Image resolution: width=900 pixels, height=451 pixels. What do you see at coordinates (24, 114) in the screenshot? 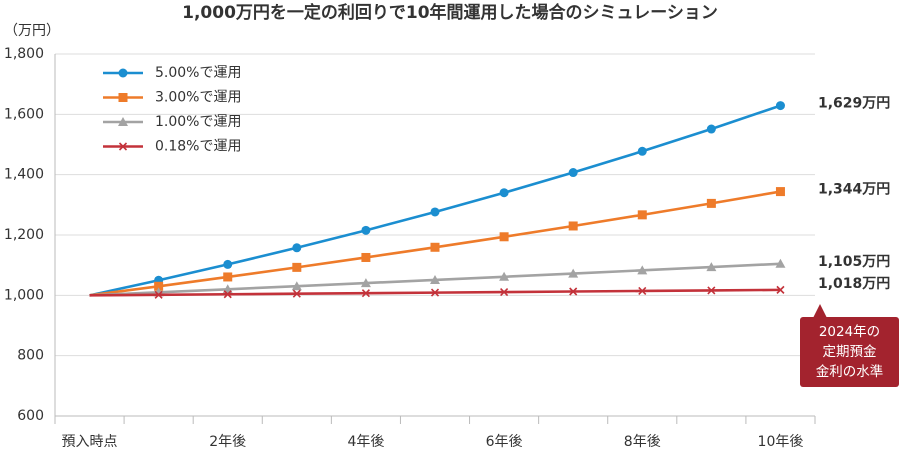
I see `y-tick-label: 1,600` at bounding box center [24, 114].